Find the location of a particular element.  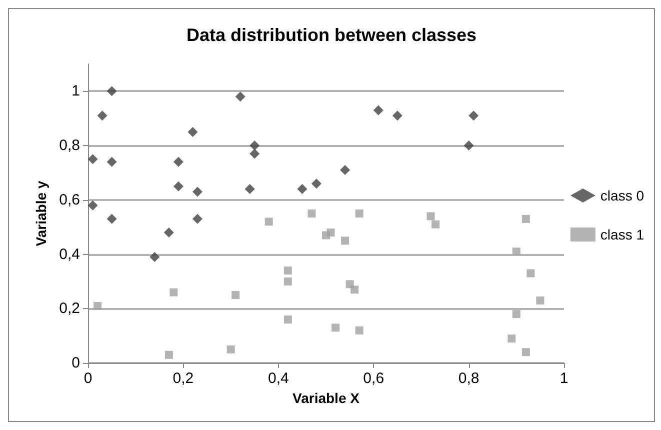

y-tick-label: 0 is located at coordinates (76, 363).